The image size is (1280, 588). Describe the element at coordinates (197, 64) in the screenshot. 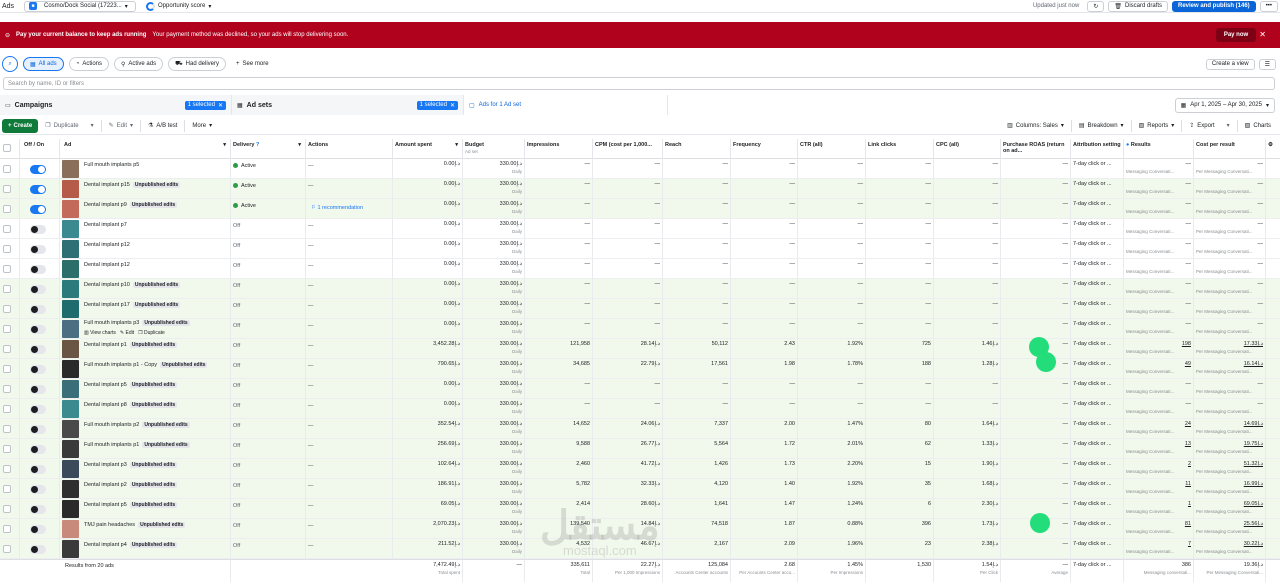

I see `chip-had-delivery: ⛟ Had delivery` at that location.